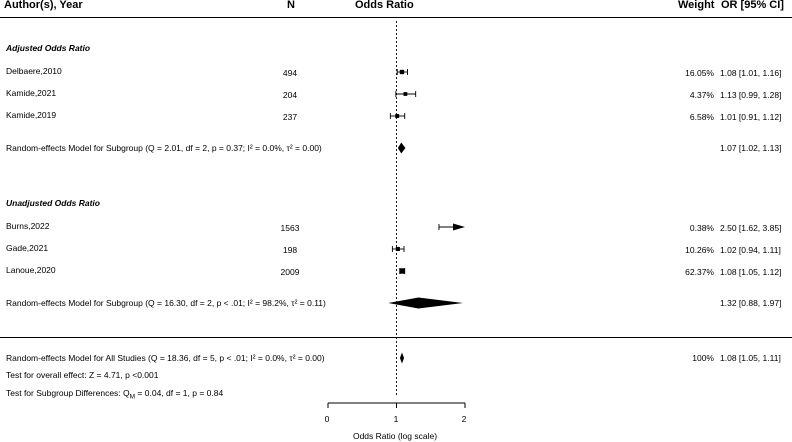 The image size is (792, 442). What do you see at coordinates (48, 48) in the screenshot?
I see `group-label-adjusted: Adjusted Odds Ratio` at bounding box center [48, 48].